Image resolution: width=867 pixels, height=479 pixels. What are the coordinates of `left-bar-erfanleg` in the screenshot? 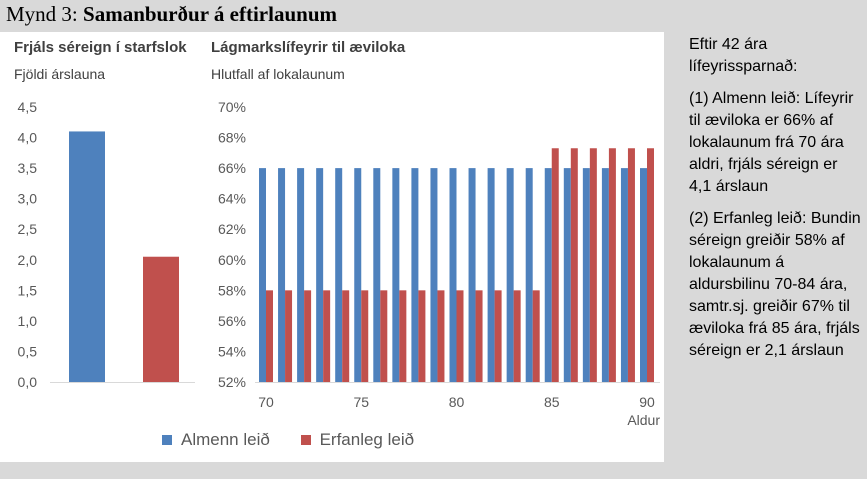 It's located at (161, 319).